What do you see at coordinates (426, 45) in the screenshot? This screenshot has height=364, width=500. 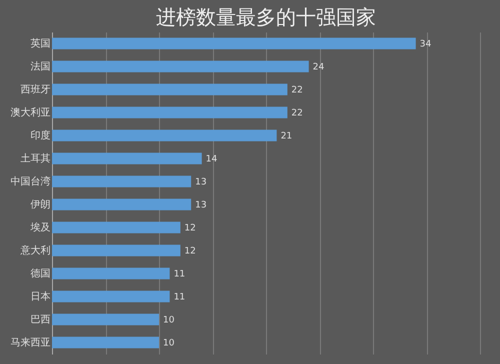 I see `data-label: 34` at bounding box center [426, 45].